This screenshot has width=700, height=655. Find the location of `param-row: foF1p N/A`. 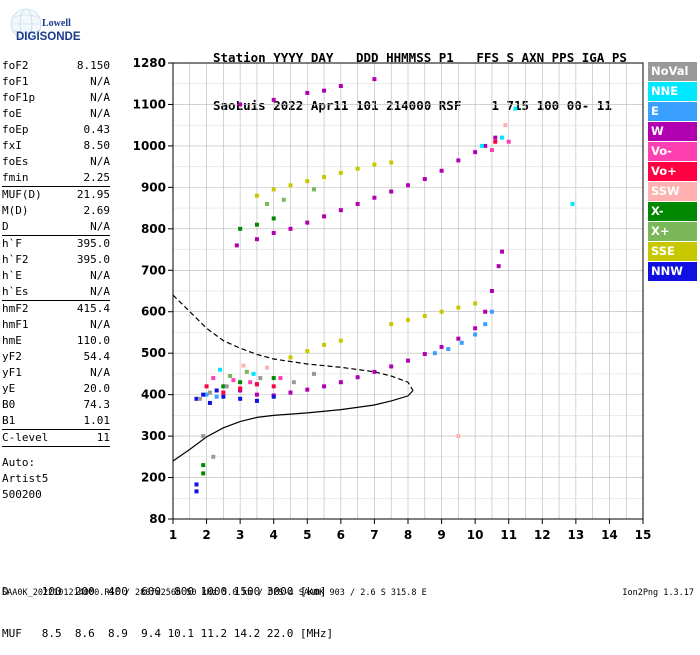

param-row: foF1p N/A is located at coordinates (56, 98).